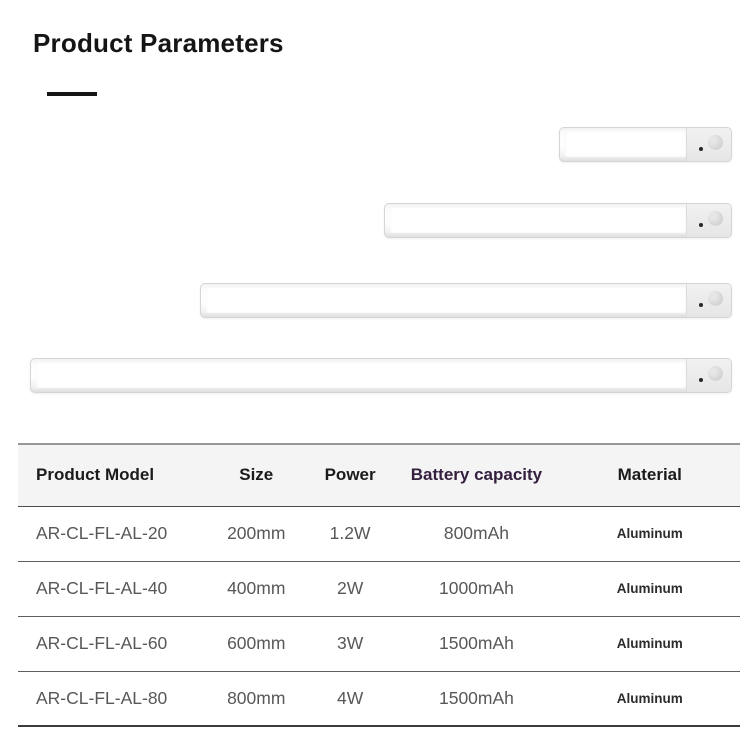  Describe the element at coordinates (649, 475) in the screenshot. I see `column-header-material: Material` at that location.